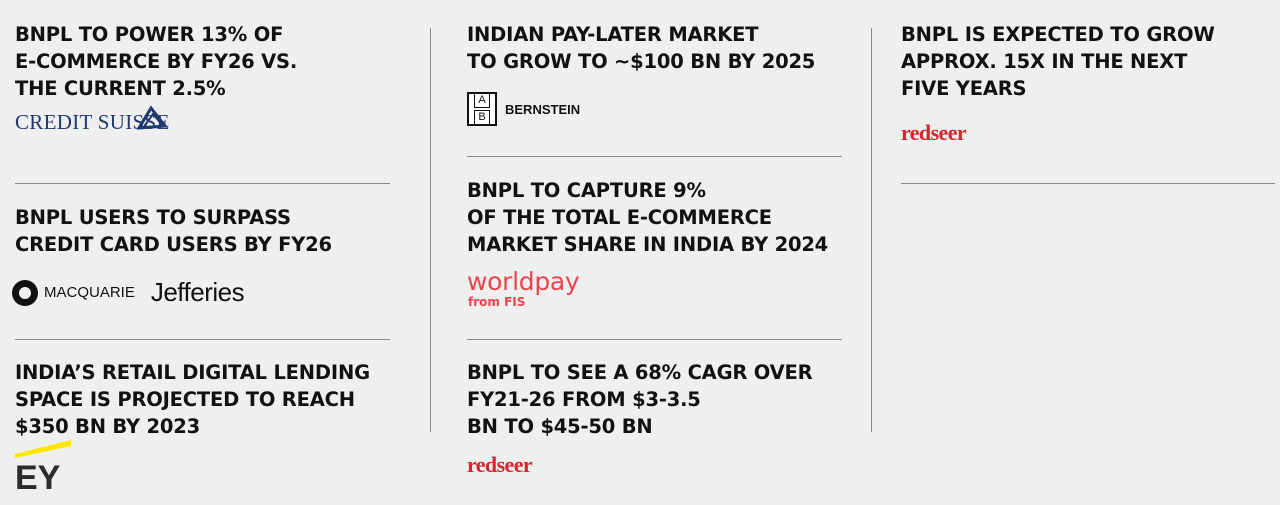  I want to click on macquarie-circle-icon, so click(25, 292).